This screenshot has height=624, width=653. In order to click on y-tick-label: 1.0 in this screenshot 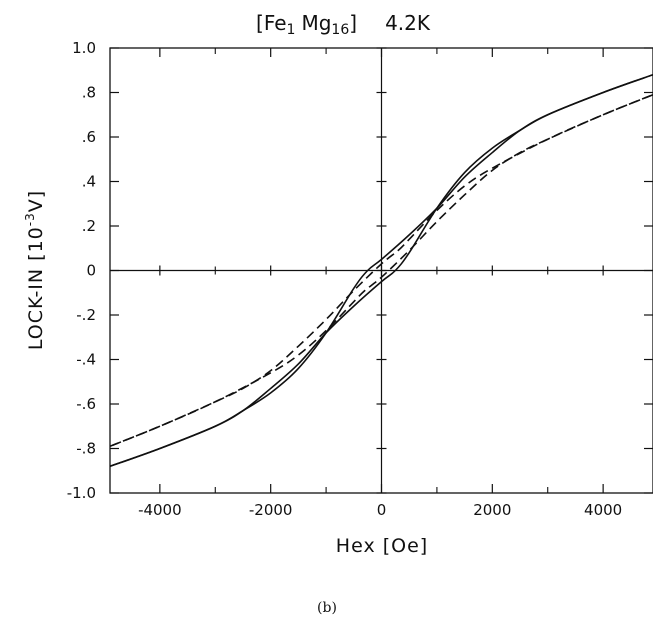, I will do `click(84, 48)`.